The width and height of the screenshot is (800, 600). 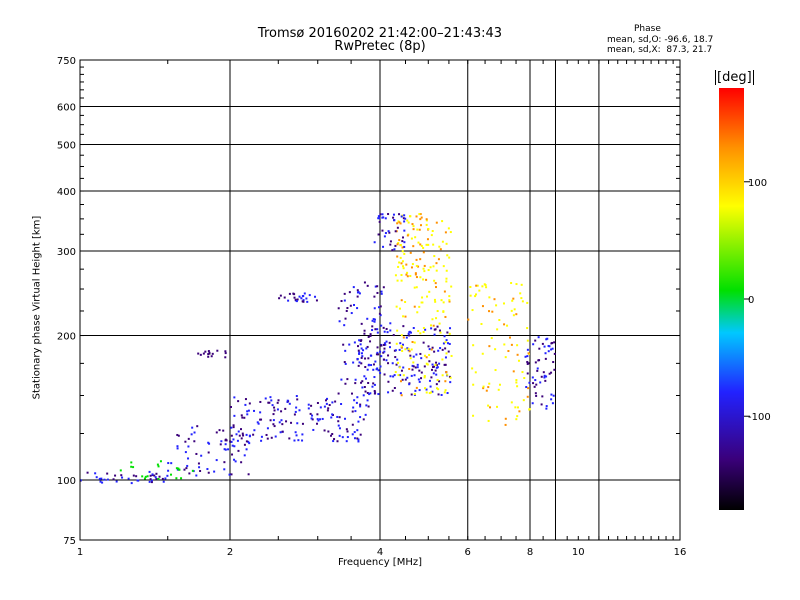 I want to click on x-tick-label: 10, so click(x=578, y=552).